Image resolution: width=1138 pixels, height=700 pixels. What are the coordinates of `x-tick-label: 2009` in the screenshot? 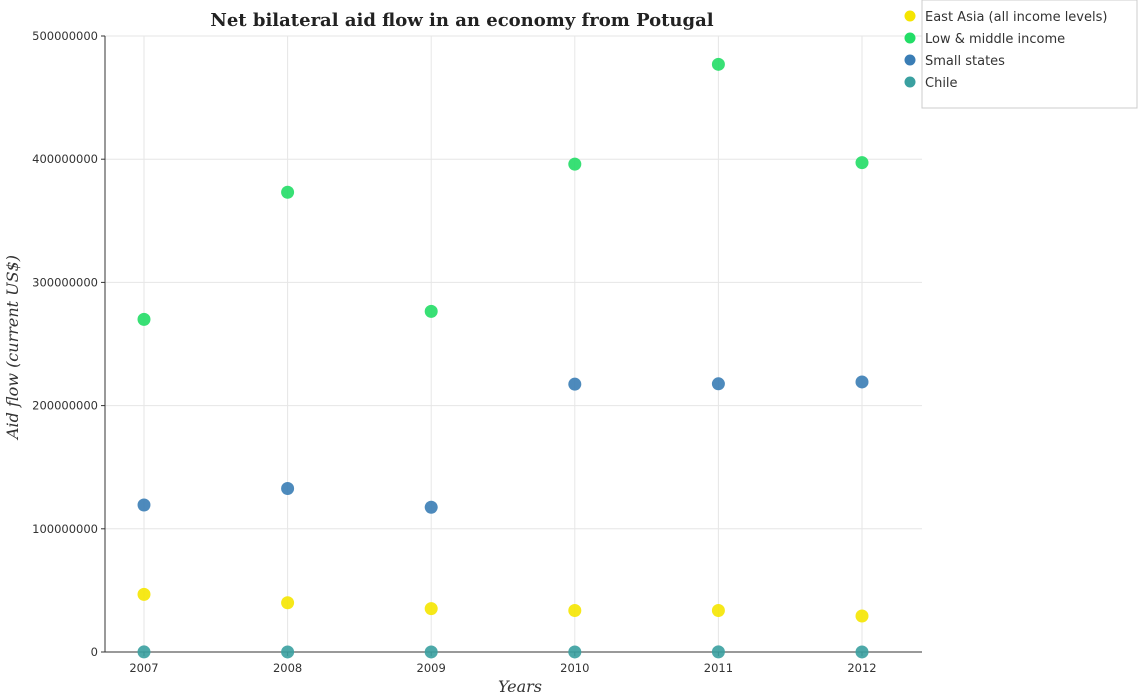 It's located at (431, 668).